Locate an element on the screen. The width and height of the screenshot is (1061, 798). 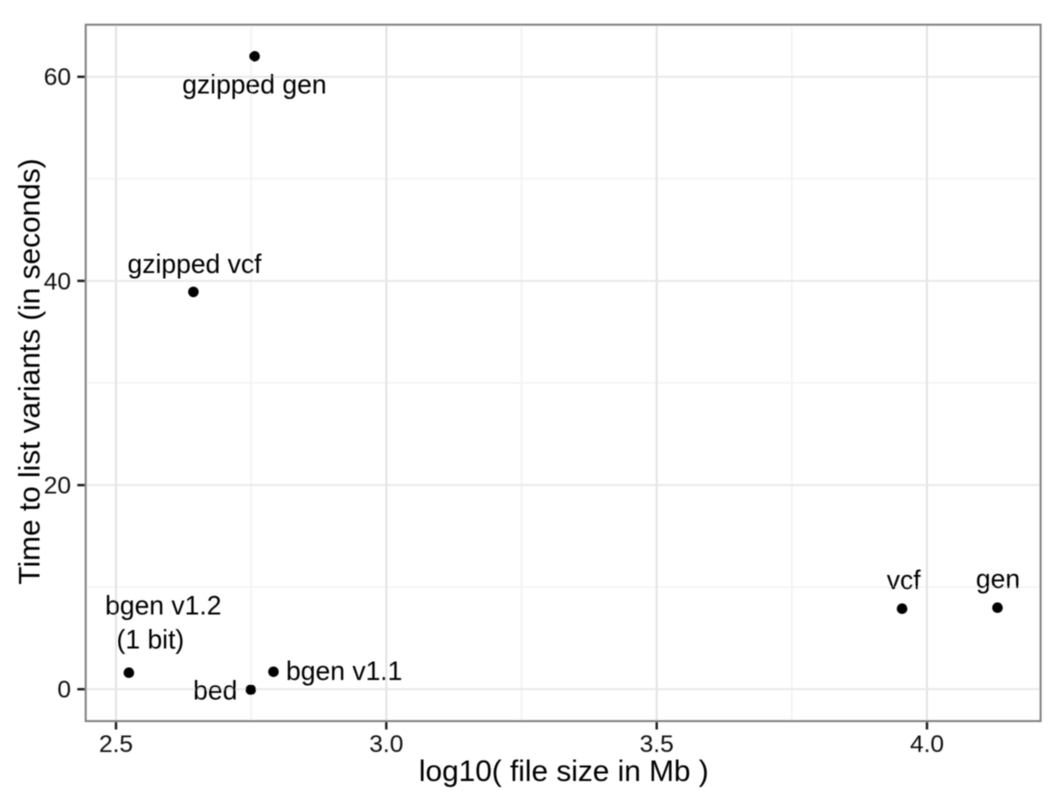
svg-text: 60 is located at coordinates (57, 77).